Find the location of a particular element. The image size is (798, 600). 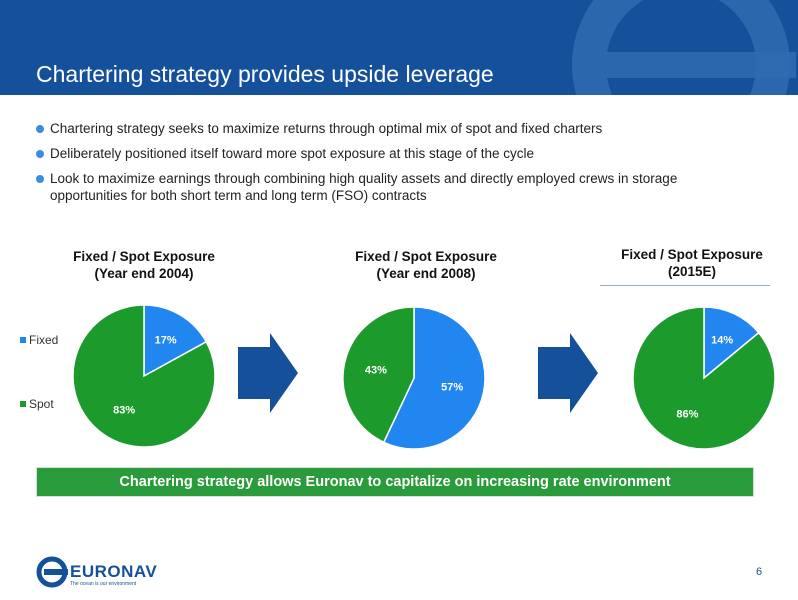

chart-title-line2: (Year end 2004) is located at coordinates (144, 273).